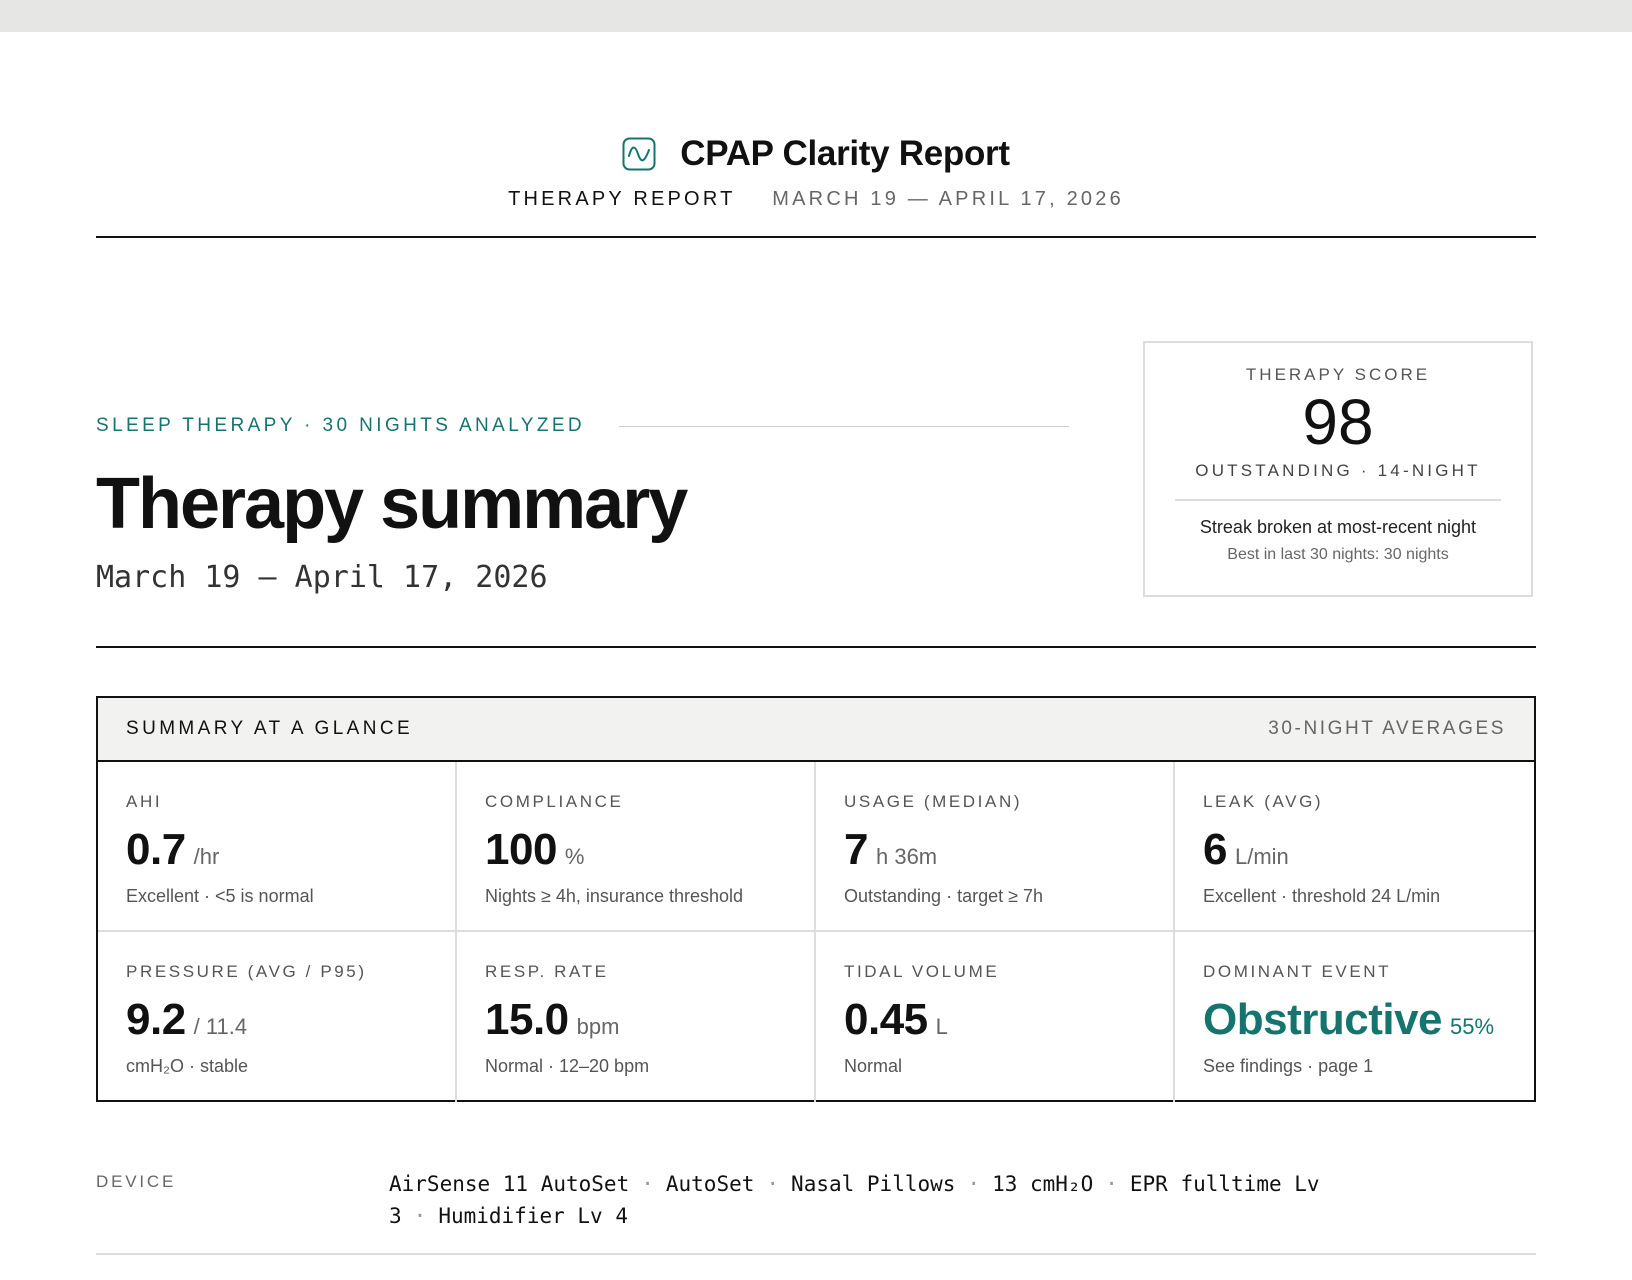 The width and height of the screenshot is (1632, 1280). Describe the element at coordinates (521, 849) in the screenshot. I see `metric-value: 100` at that location.